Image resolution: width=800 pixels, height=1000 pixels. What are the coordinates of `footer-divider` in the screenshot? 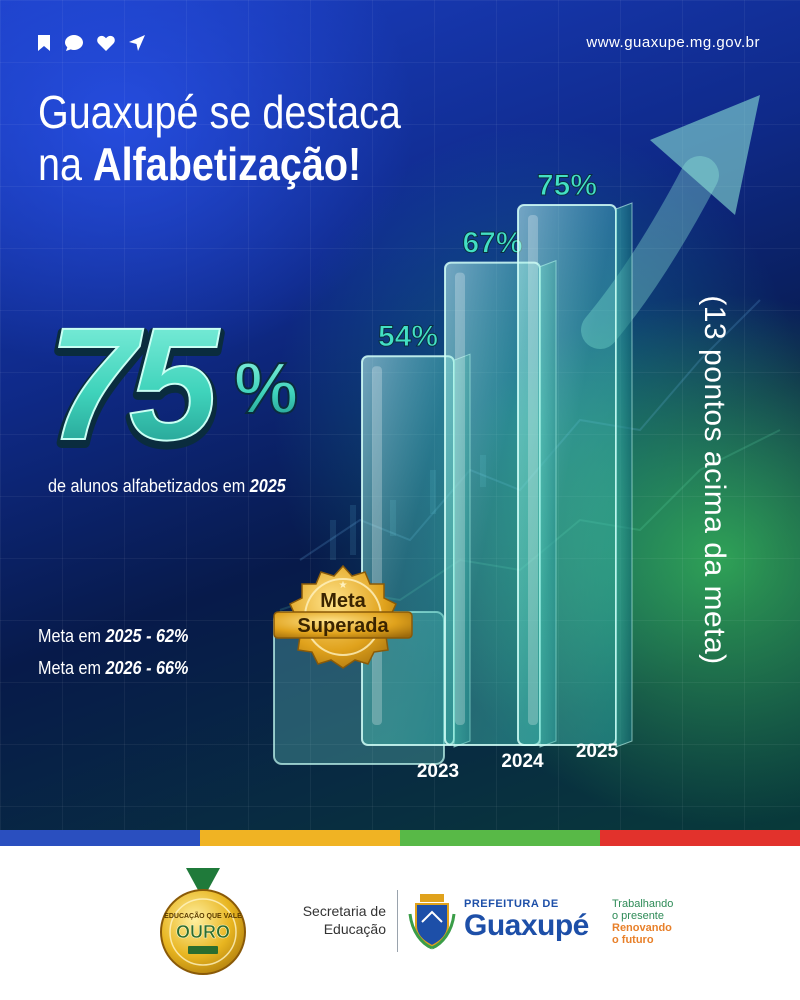 It's located at (397, 921).